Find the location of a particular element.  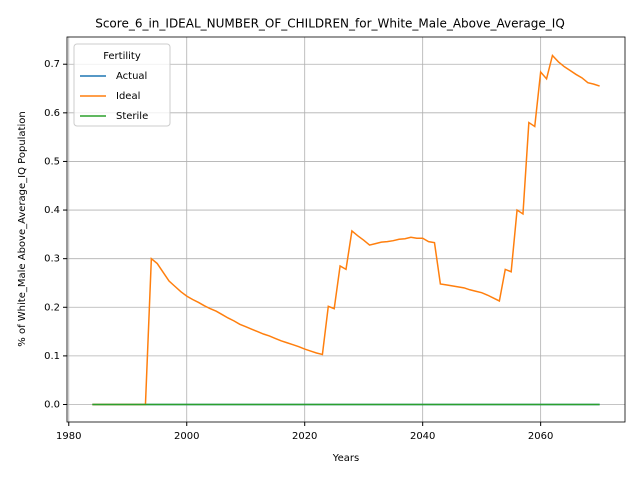

y-tick-label: 0.1 is located at coordinates (52, 356).